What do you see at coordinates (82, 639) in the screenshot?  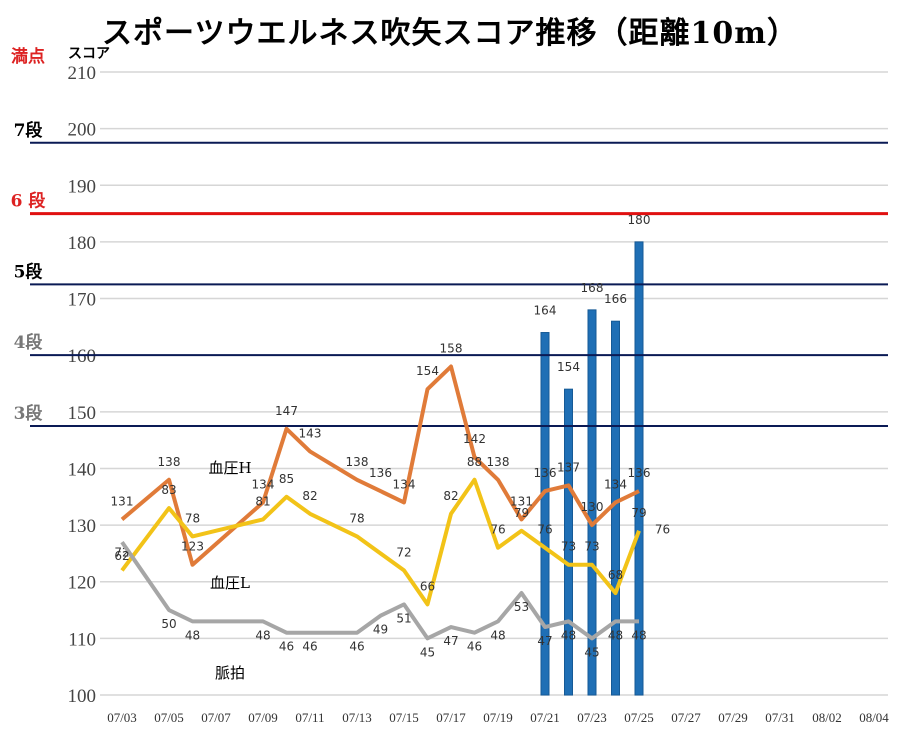 I see `y-tick-label: 110` at bounding box center [82, 639].